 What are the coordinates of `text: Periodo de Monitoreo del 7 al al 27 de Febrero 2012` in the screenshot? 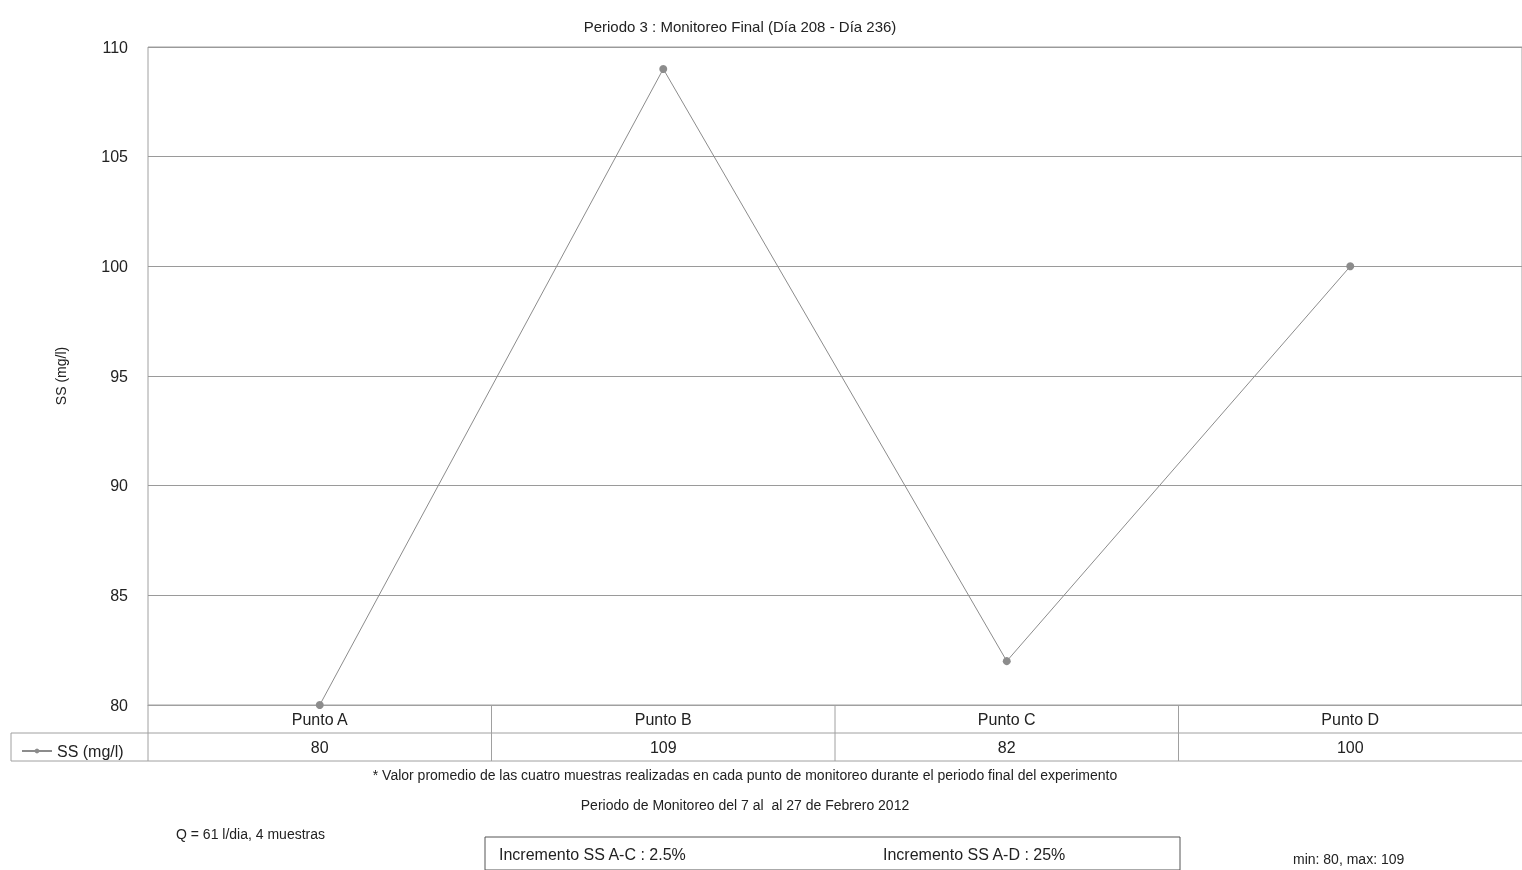 It's located at (745, 805).